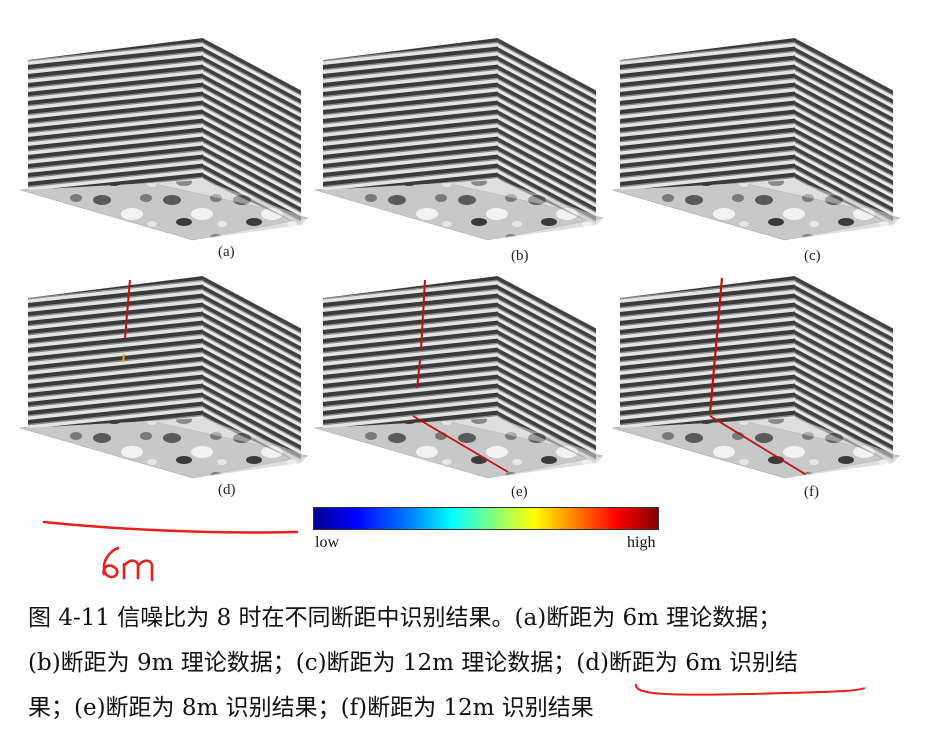 The width and height of the screenshot is (939, 752). What do you see at coordinates (227, 490) in the screenshot?
I see `panel-label-d: (d)` at bounding box center [227, 490].